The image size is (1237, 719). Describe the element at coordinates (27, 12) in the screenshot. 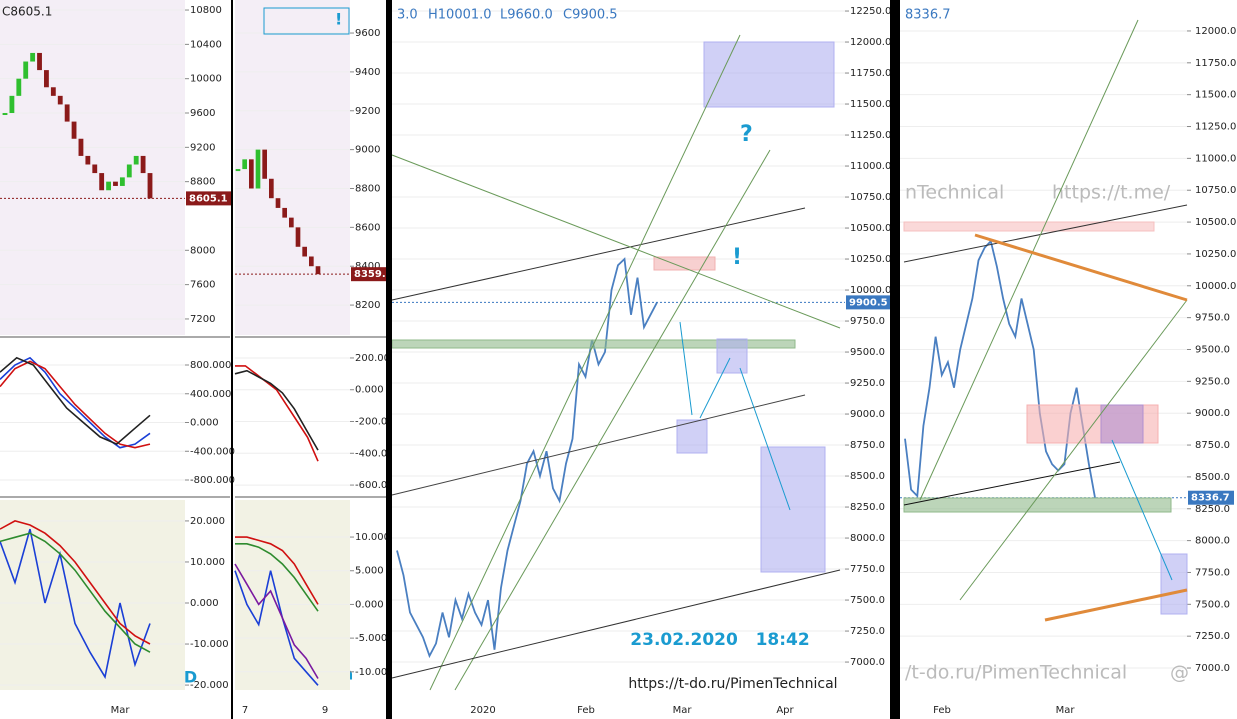

I see `header: C8605.1` at that location.